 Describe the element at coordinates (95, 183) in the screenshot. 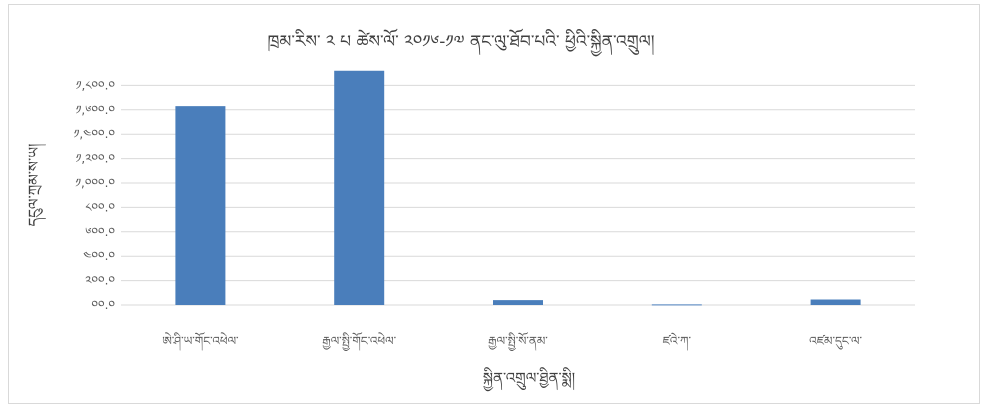

I see `y-tick-label: ༡,༠༠༠.༠` at that location.